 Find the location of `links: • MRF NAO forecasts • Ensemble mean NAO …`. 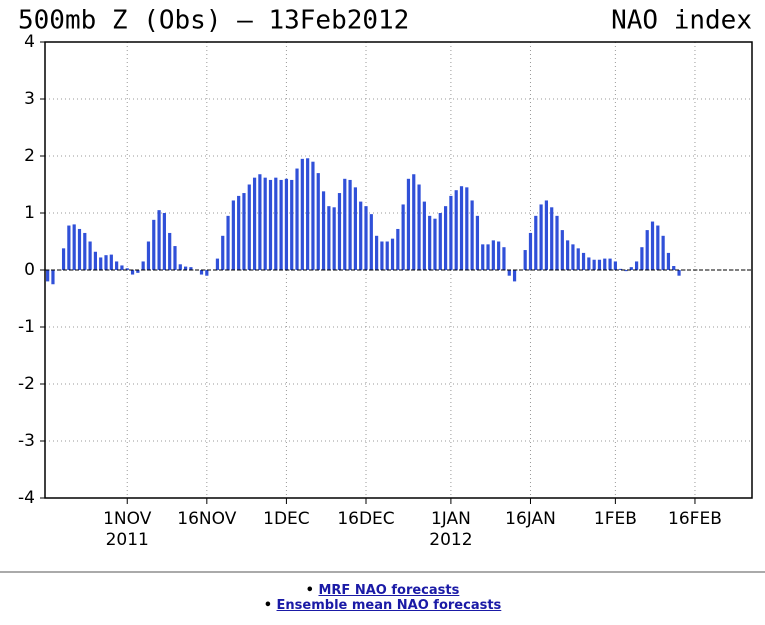

links: • MRF NAO forecasts • Ensemble mean NAO … is located at coordinates (382, 598).